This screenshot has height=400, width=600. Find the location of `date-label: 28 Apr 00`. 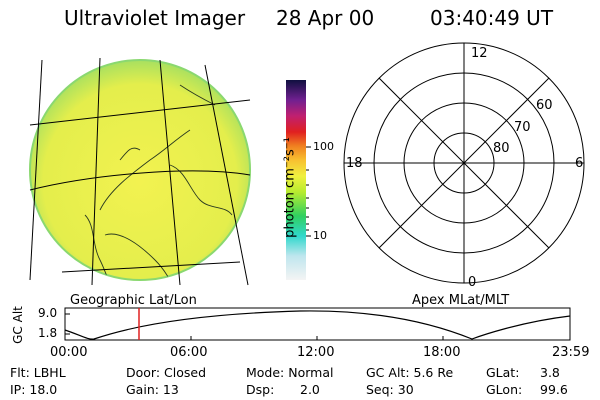

date-label: 28 Apr 00 is located at coordinates (325, 18).